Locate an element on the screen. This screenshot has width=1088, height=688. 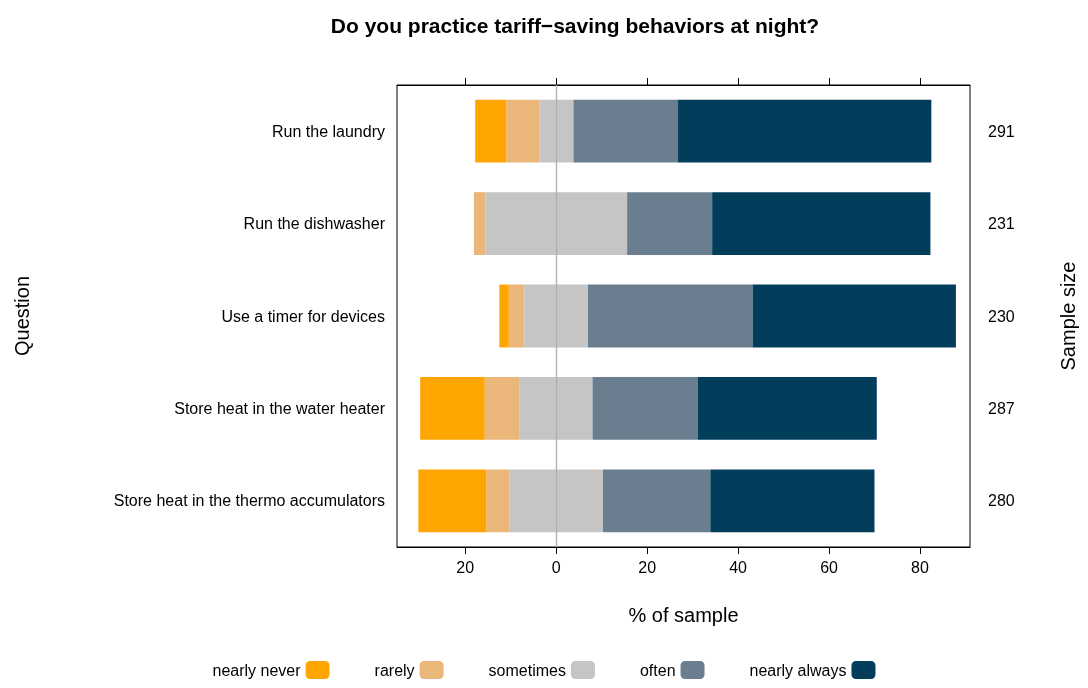
x-tick-label: 80 is located at coordinates (920, 567).